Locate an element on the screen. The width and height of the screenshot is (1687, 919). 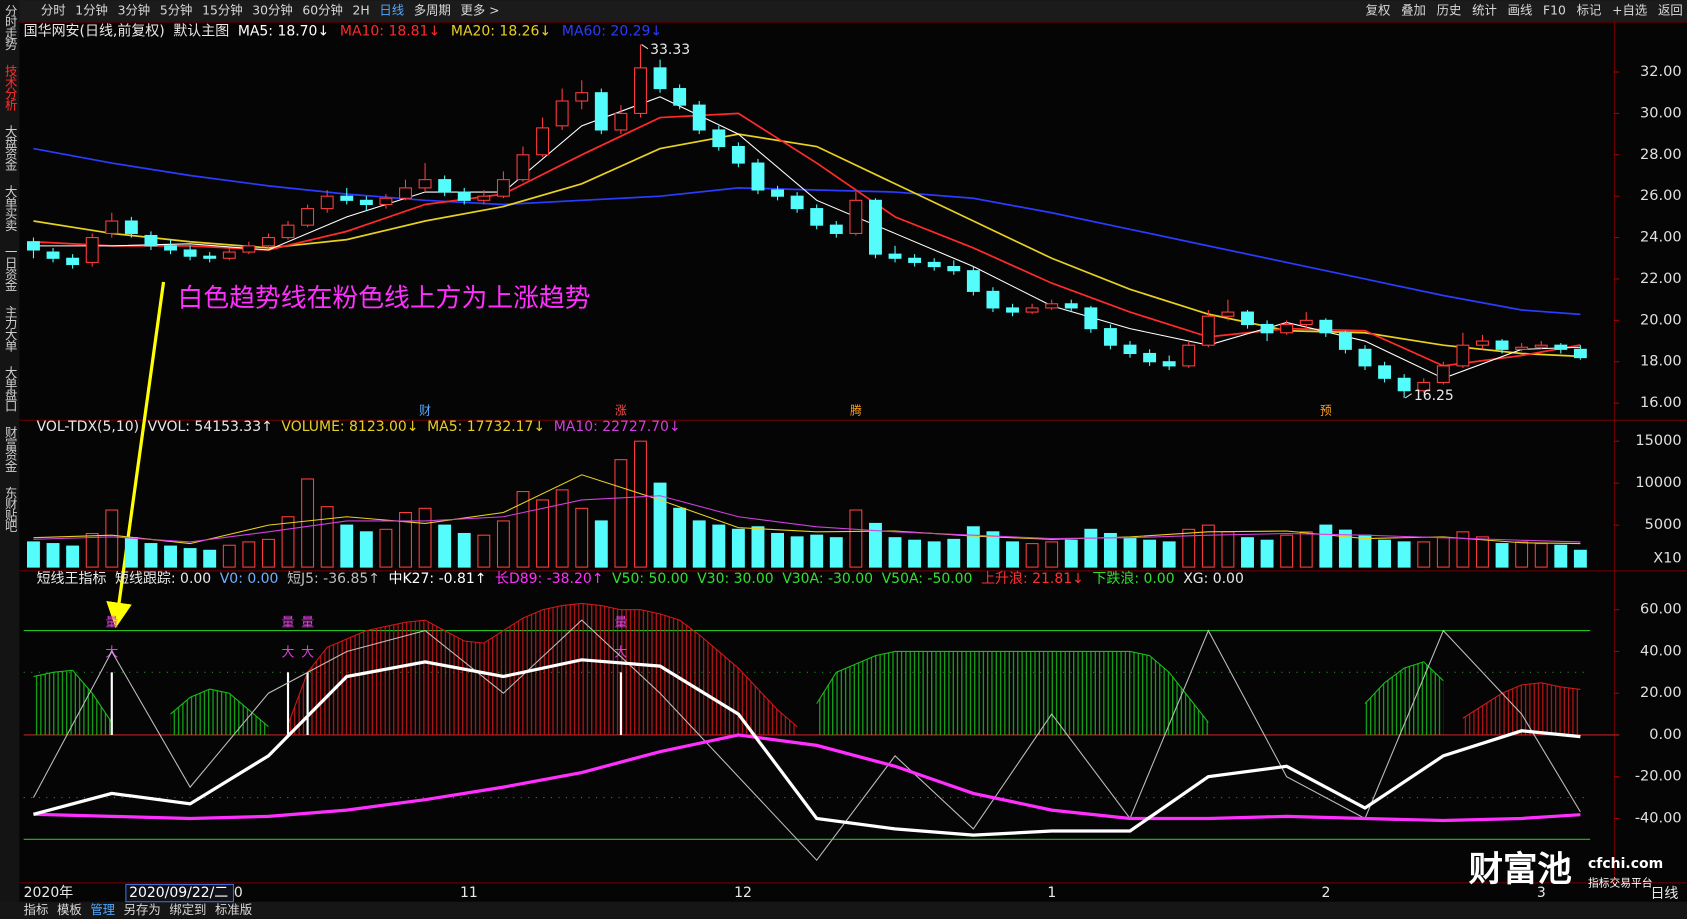
period-tab: 60分钟 is located at coordinates (322, 9).